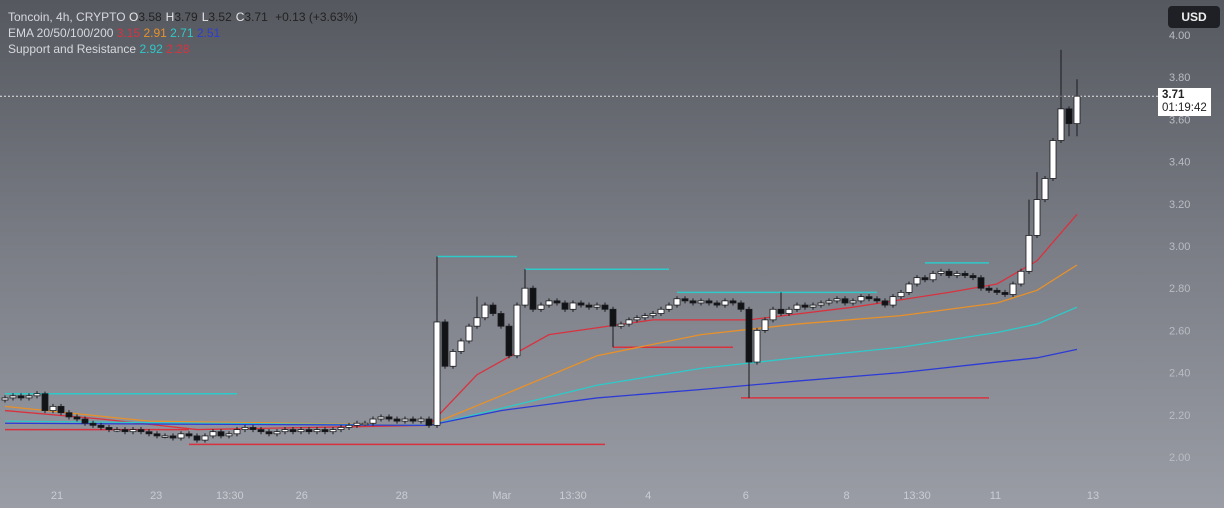  What do you see at coordinates (1179, 120) in the screenshot?
I see `y-tick-label: 3.60` at bounding box center [1179, 120].